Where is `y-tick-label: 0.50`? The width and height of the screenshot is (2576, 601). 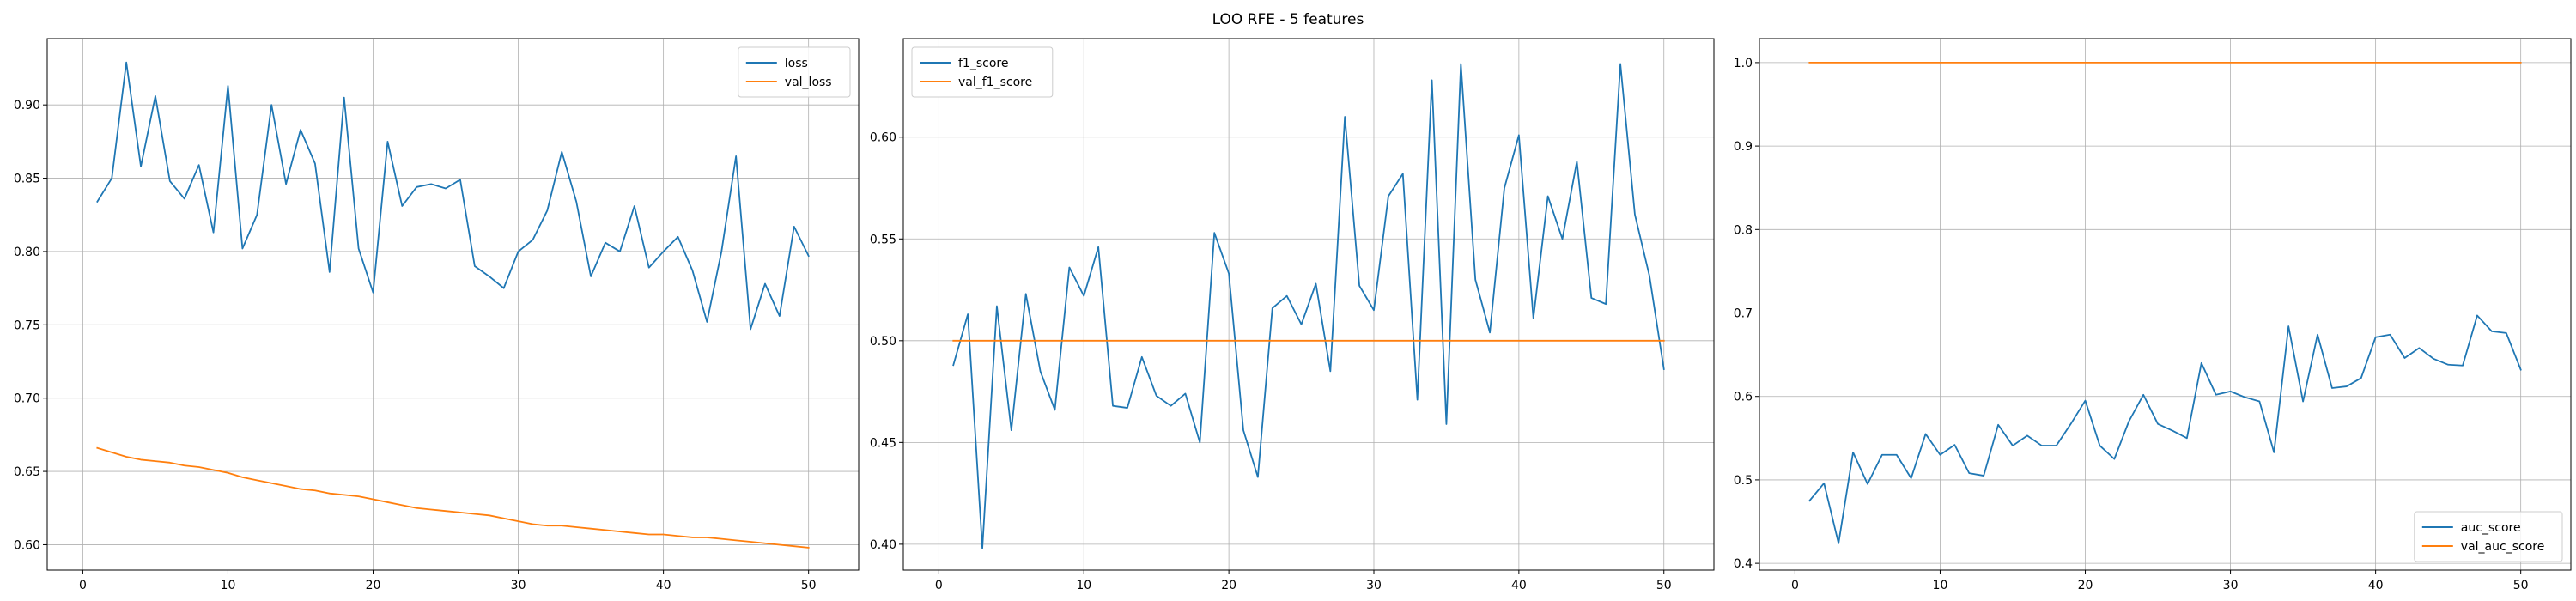 y-tick-label: 0.50 is located at coordinates (883, 342).